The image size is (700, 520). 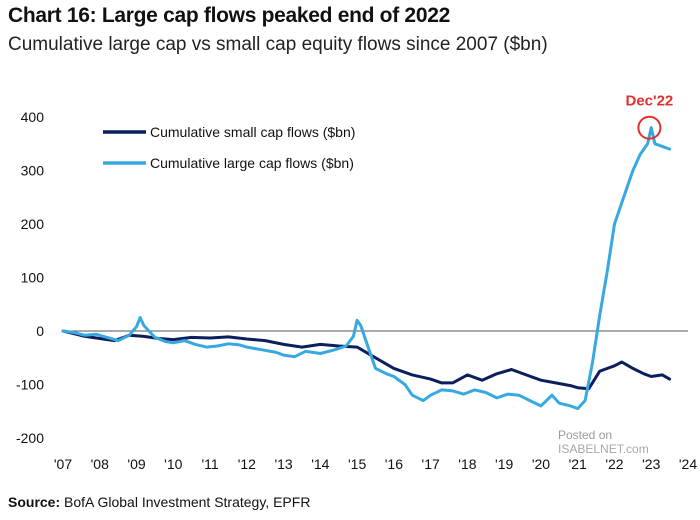 I want to click on x-tick-label: '20, so click(x=541, y=464).